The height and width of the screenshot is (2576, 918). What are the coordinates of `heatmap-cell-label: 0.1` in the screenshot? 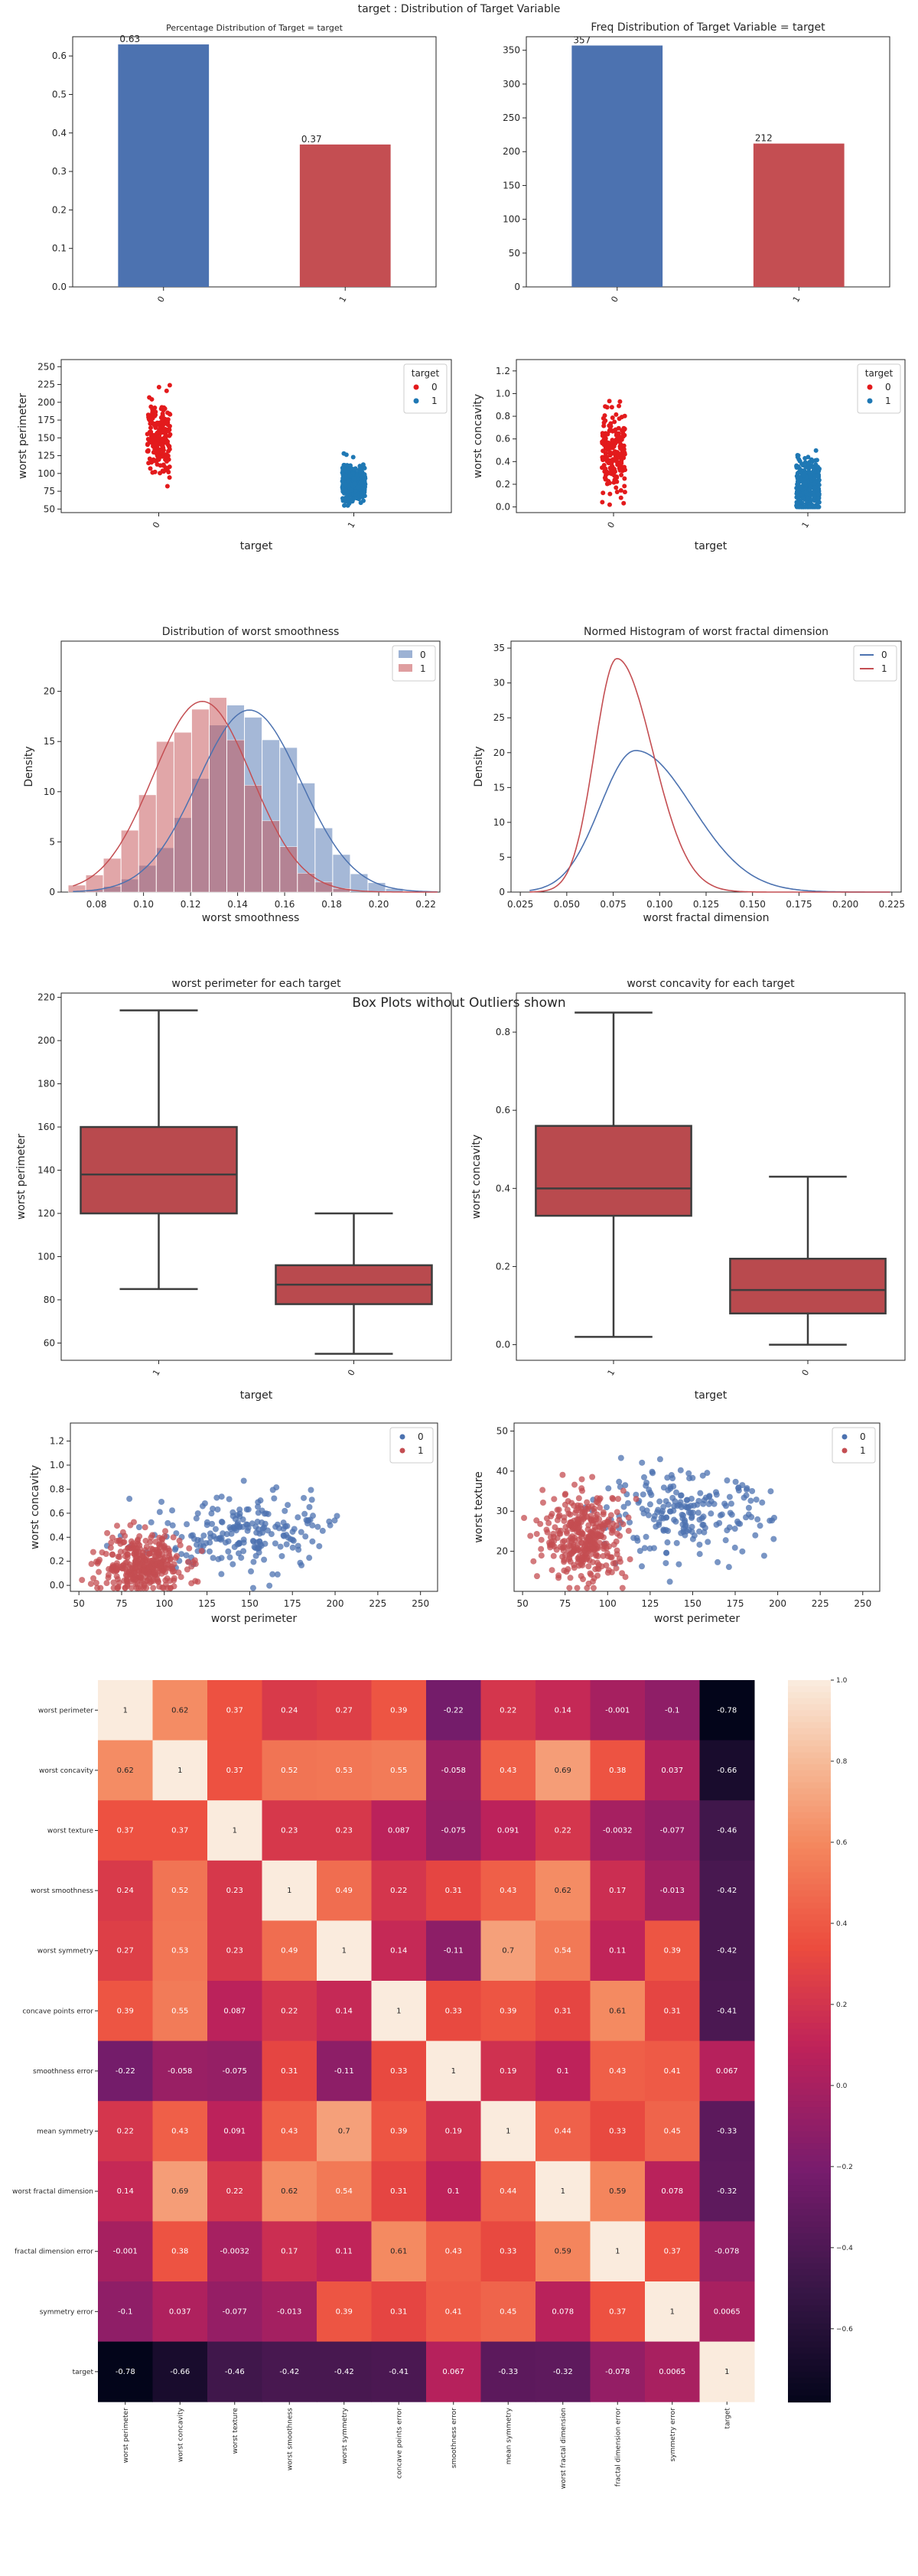 It's located at (454, 2191).